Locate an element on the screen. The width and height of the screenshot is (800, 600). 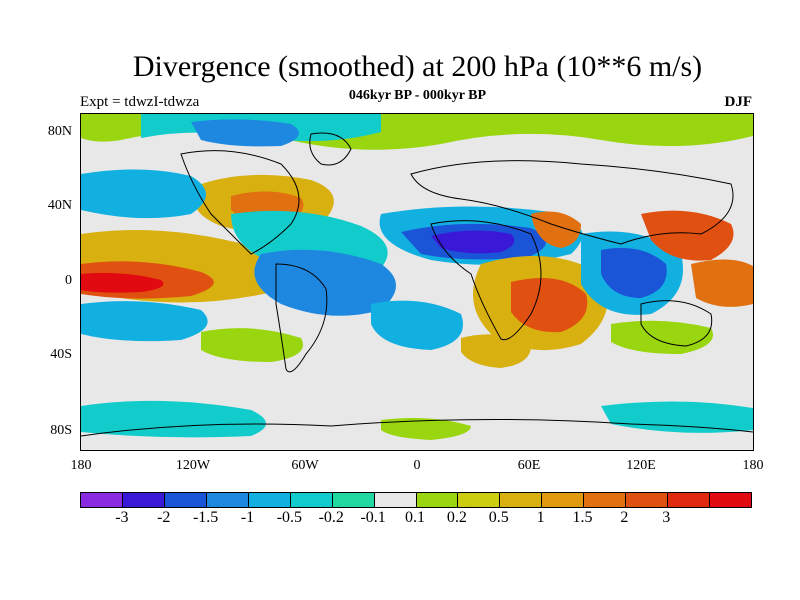
lat-tick-80s: 80S is located at coordinates (61, 430).